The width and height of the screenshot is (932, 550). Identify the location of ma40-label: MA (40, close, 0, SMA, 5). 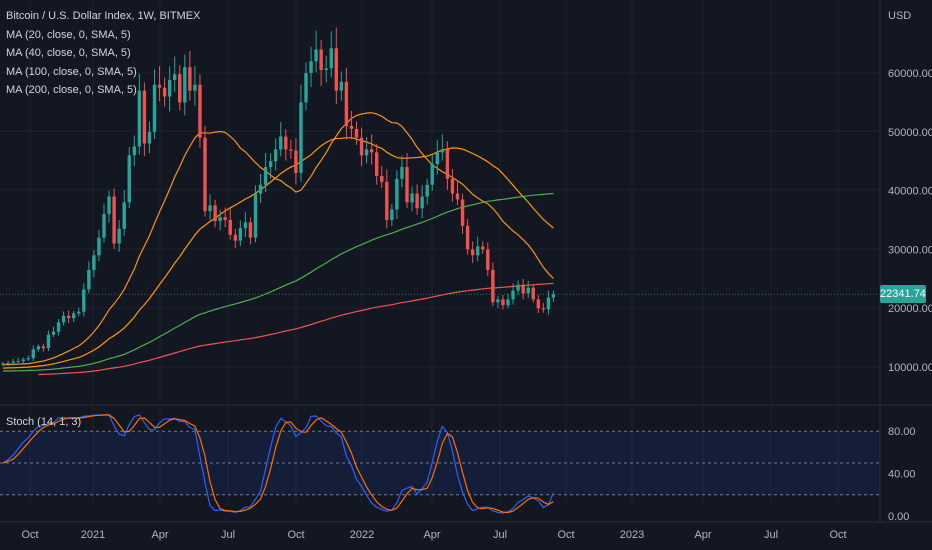
(68, 53).